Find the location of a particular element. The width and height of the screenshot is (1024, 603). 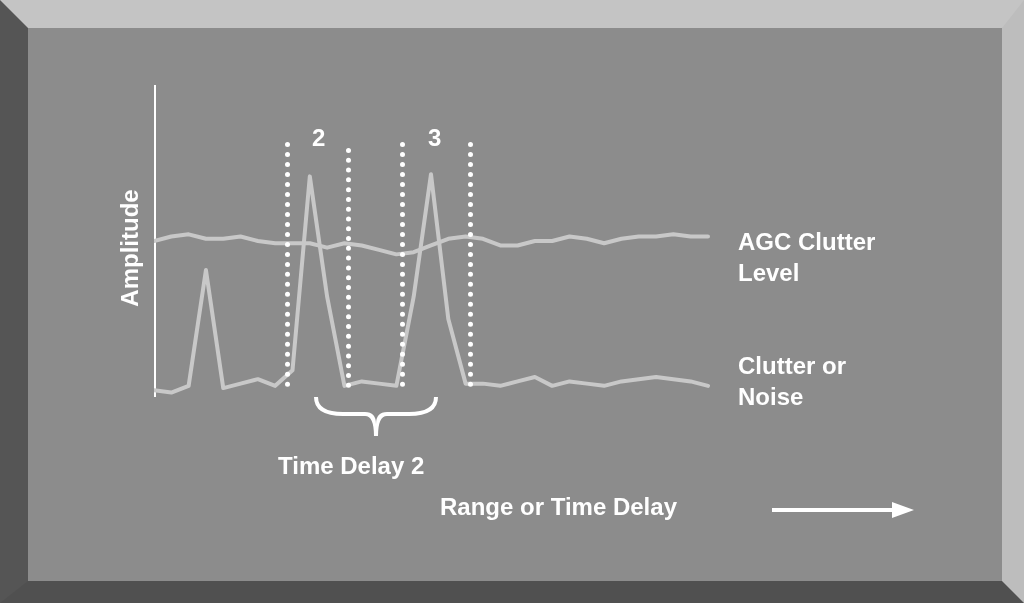

text: Time Delay 2 is located at coordinates (351, 466).